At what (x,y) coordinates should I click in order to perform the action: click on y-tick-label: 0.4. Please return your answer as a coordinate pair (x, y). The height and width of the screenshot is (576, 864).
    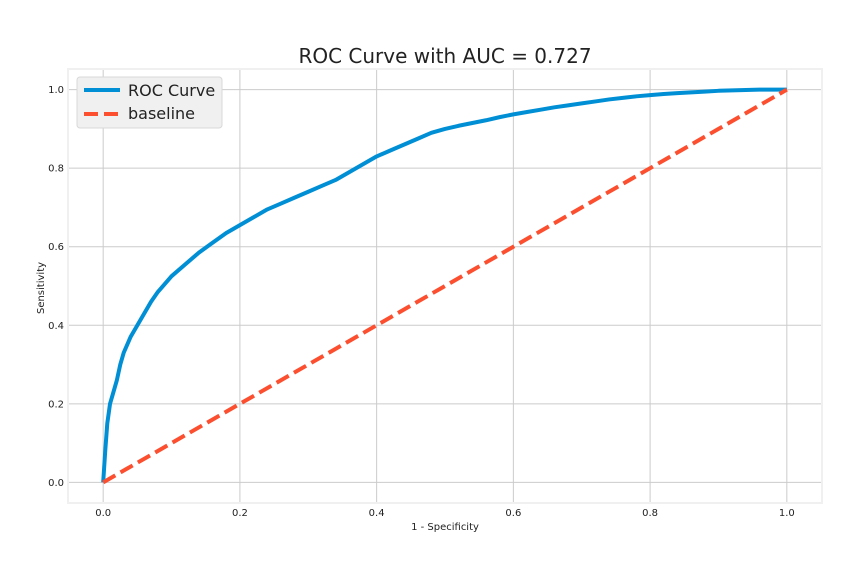
    Looking at the image, I should click on (56, 326).